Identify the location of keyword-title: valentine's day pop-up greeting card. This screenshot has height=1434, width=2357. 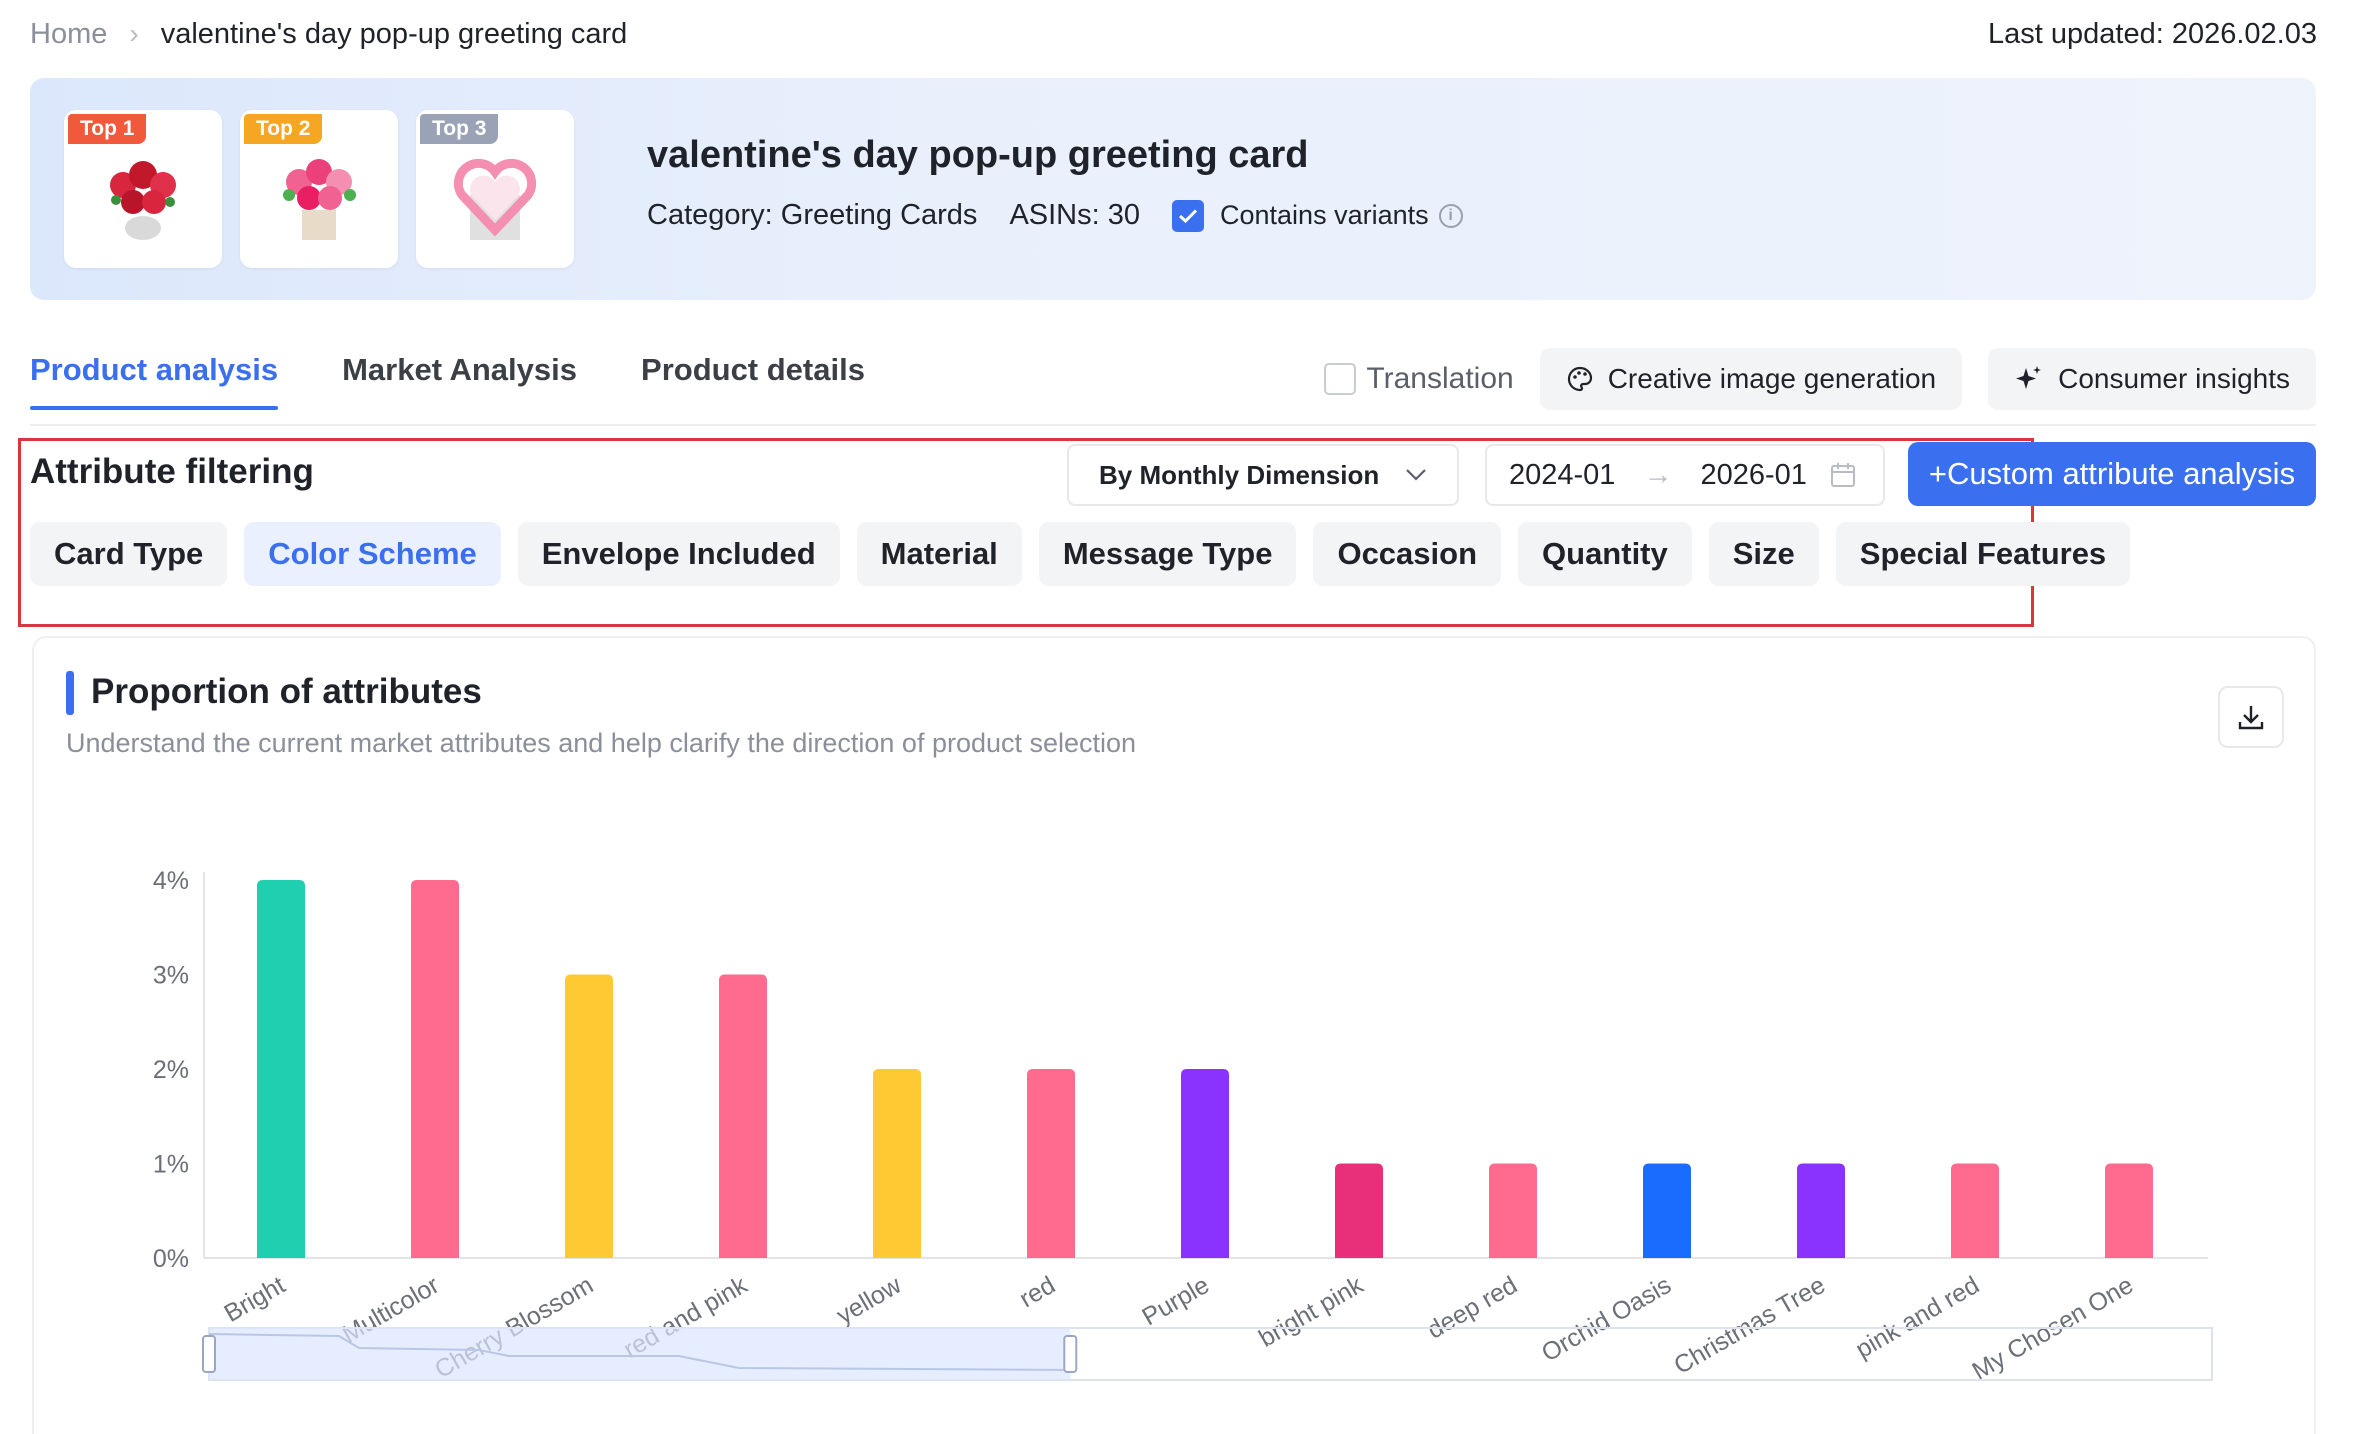
(978, 155).